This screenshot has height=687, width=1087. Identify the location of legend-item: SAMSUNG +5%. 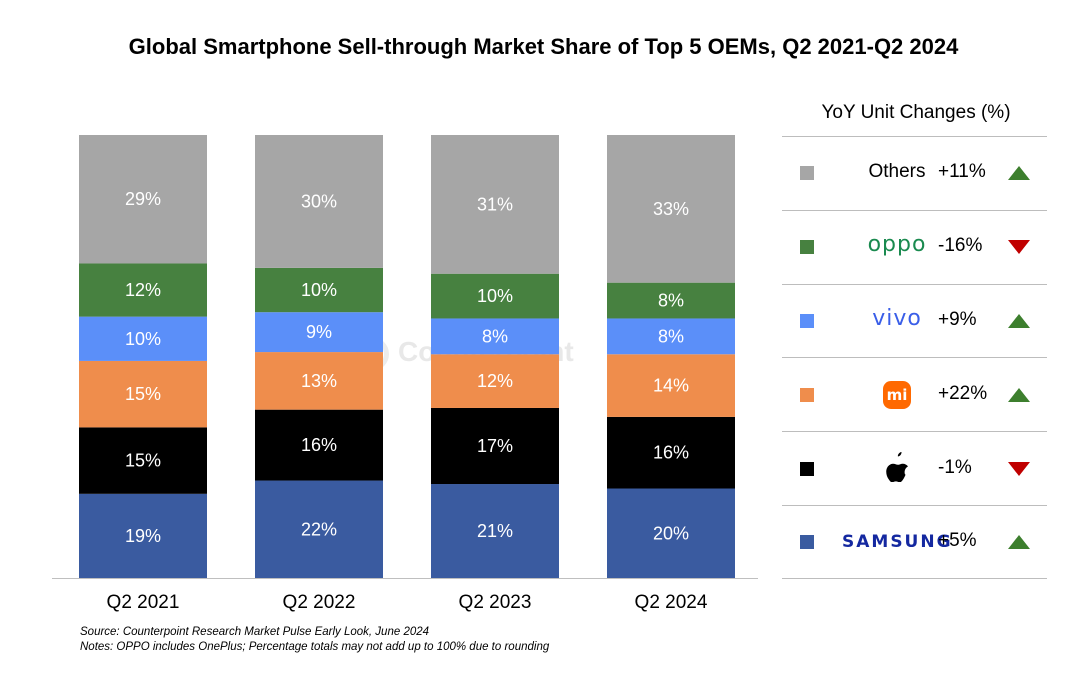
(914, 542).